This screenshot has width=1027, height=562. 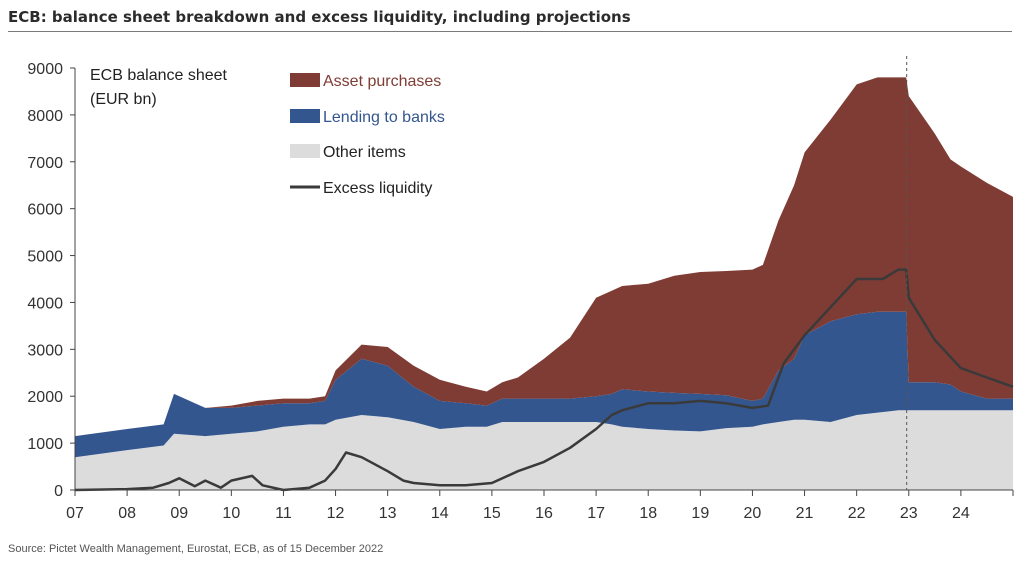 I want to click on title-divider, so click(x=510, y=31).